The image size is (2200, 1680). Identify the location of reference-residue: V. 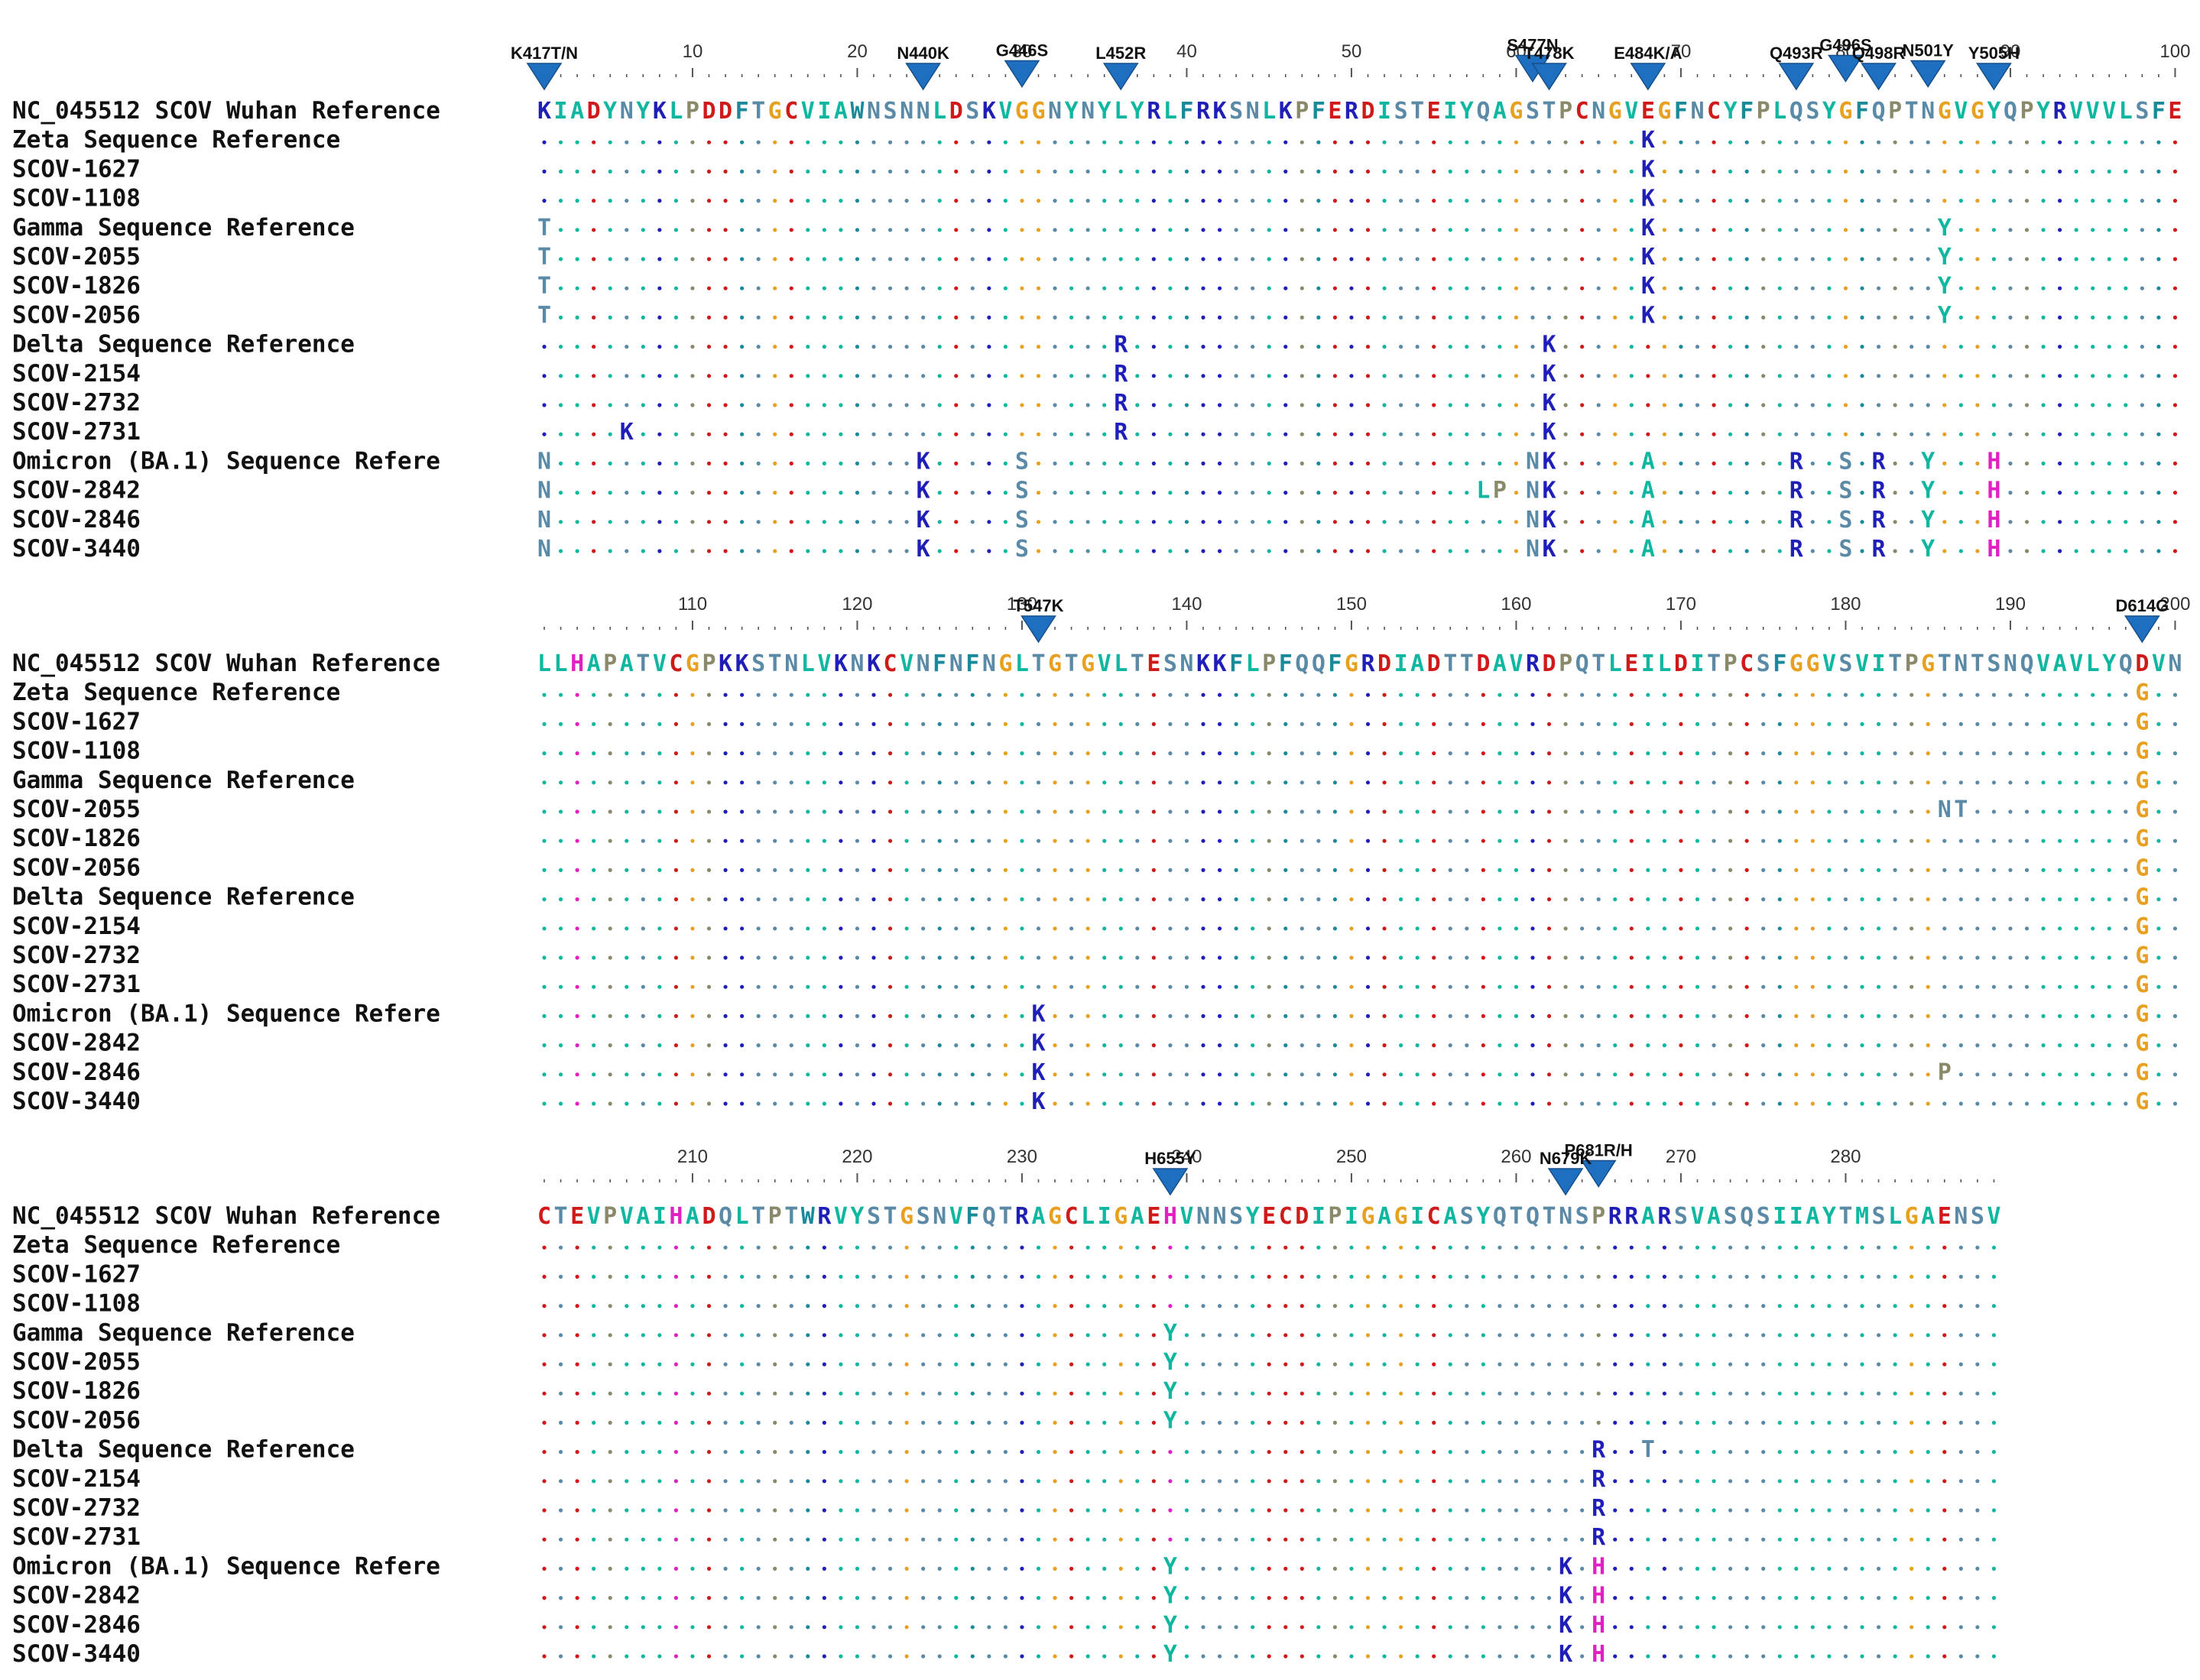
(594, 1217).